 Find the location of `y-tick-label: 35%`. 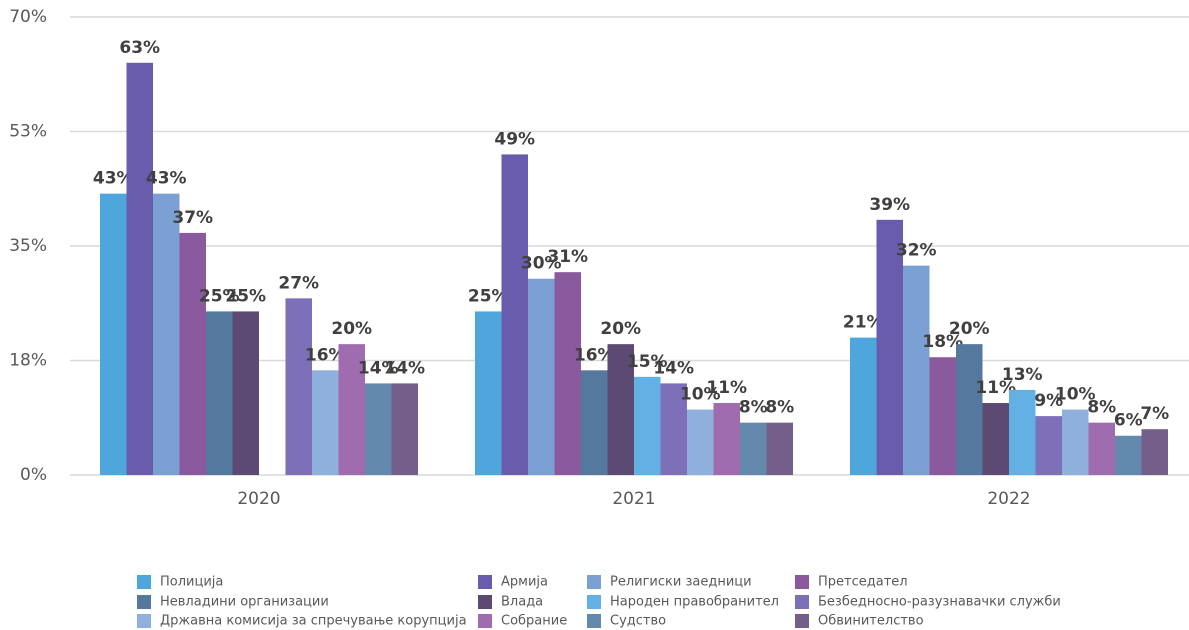

y-tick-label: 35% is located at coordinates (28, 246).